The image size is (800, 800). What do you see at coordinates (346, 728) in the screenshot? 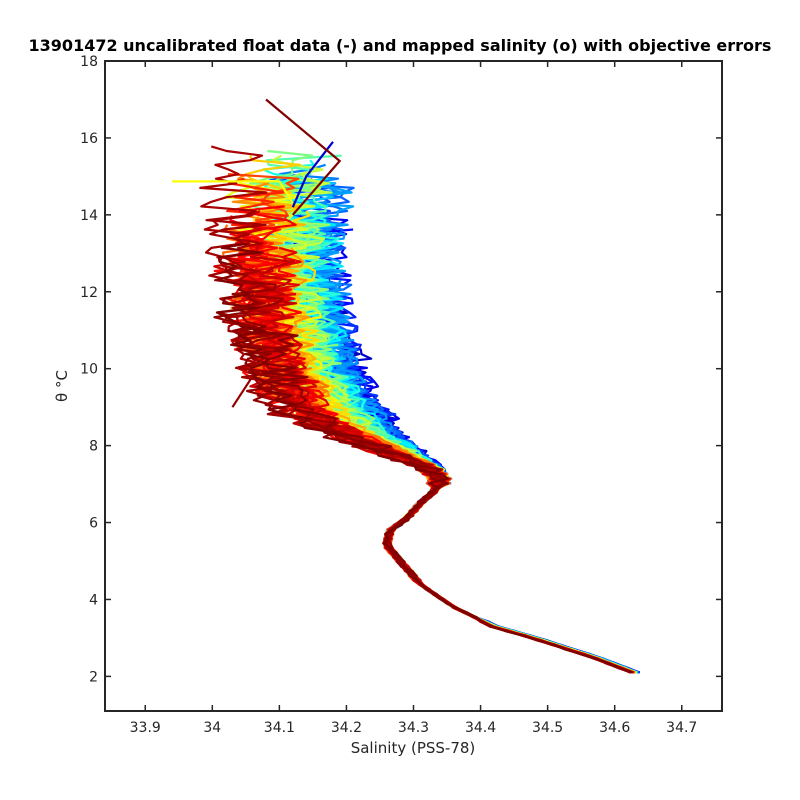
I see `x-tick-label: 34.2` at bounding box center [346, 728].